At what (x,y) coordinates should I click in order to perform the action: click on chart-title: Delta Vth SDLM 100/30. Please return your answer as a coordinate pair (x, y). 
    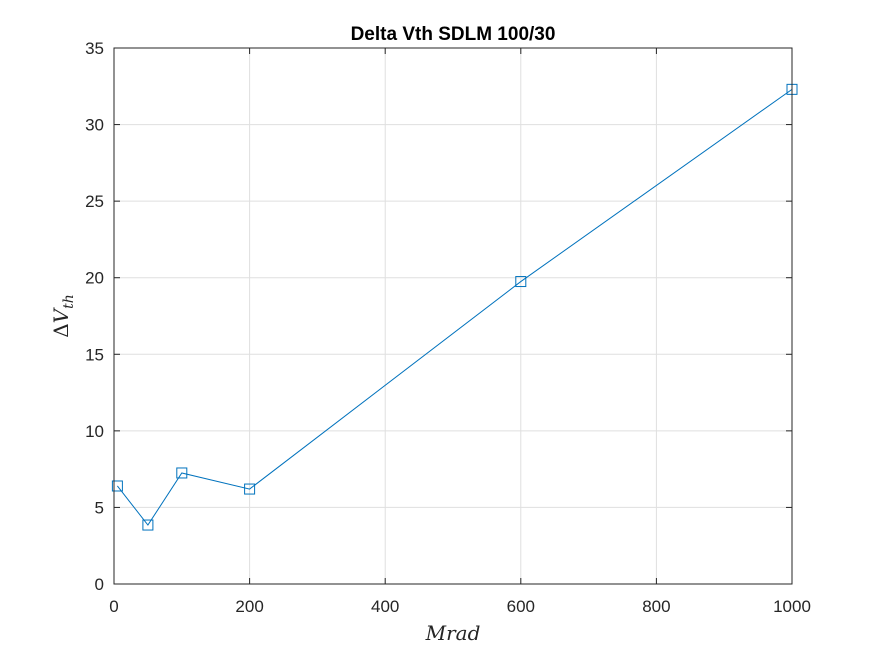
    Looking at the image, I should click on (453, 34).